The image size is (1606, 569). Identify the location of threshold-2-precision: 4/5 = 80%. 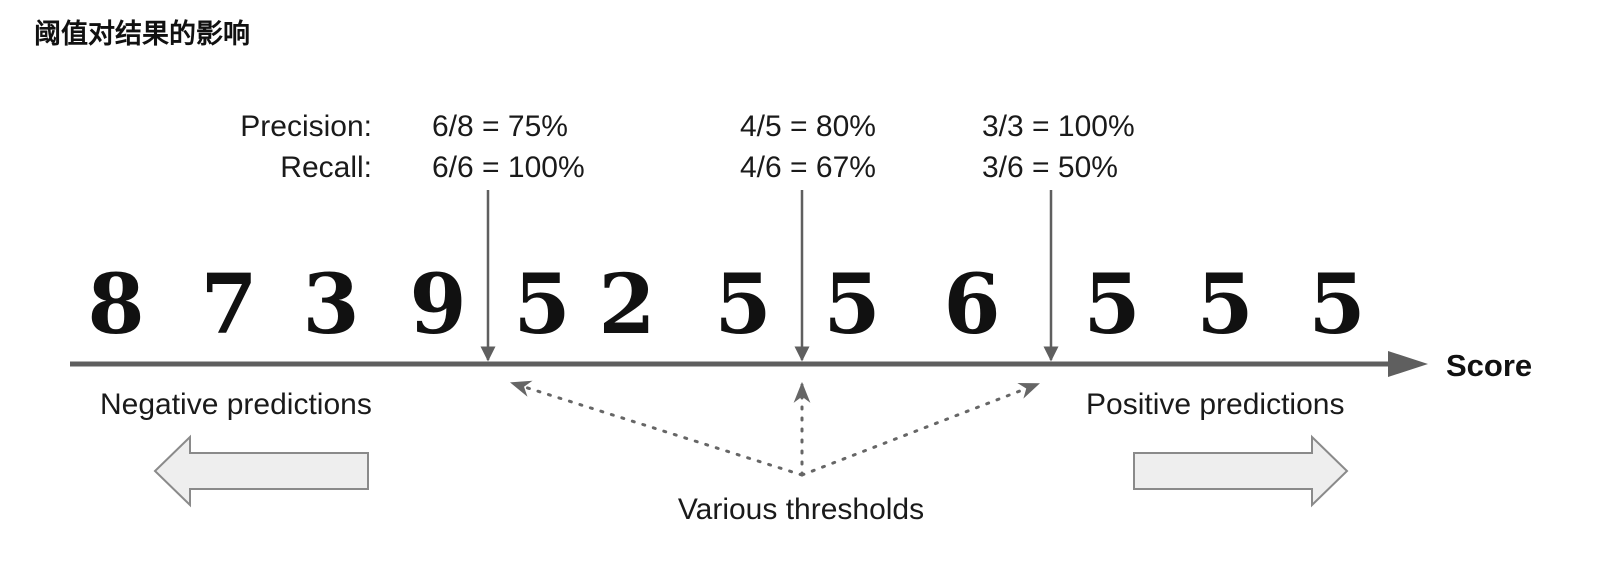
(808, 126).